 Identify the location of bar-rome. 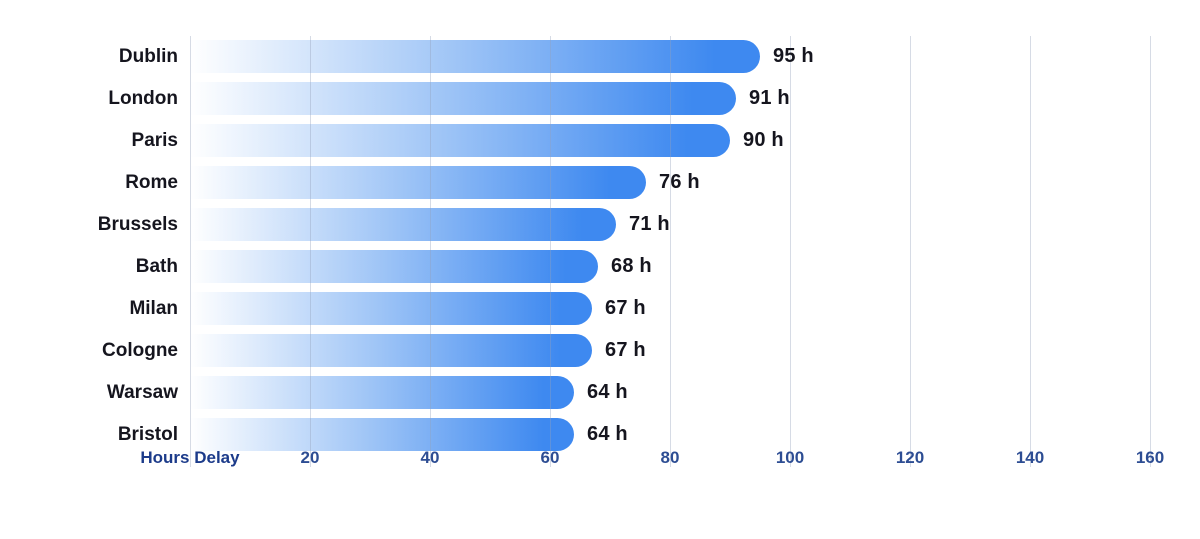
(418, 182).